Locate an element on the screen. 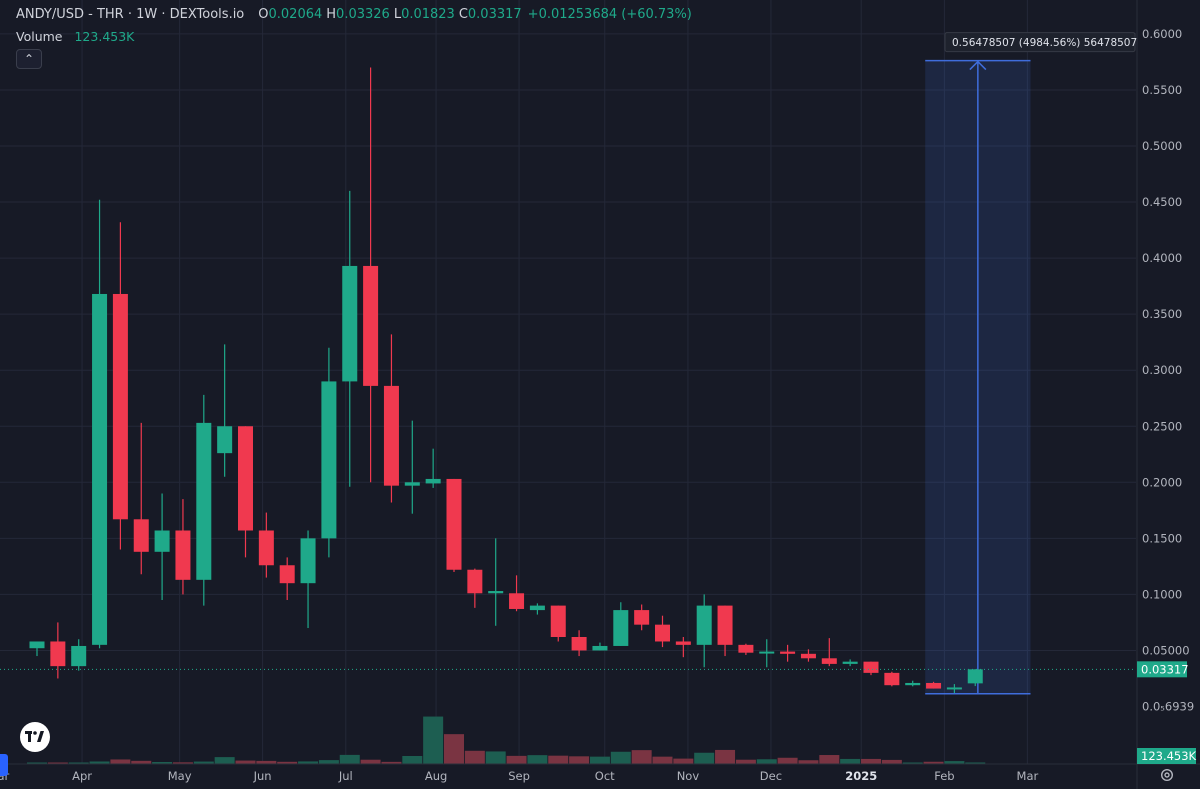 The width and height of the screenshot is (1200, 789). change-value: +0.01253684 (+60.73%) is located at coordinates (609, 14).